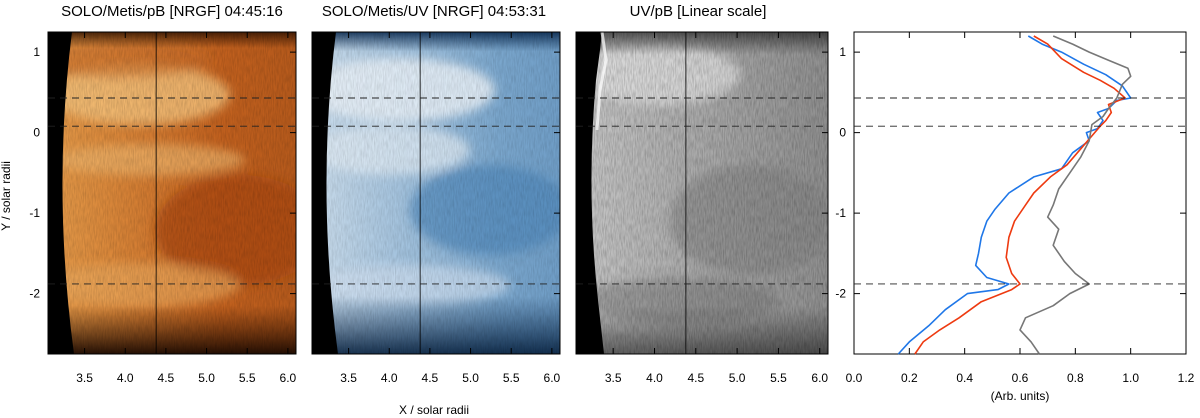 The image size is (1200, 418). What do you see at coordinates (1075, 378) in the screenshot?
I see `x-tick-label: 0.8` at bounding box center [1075, 378].